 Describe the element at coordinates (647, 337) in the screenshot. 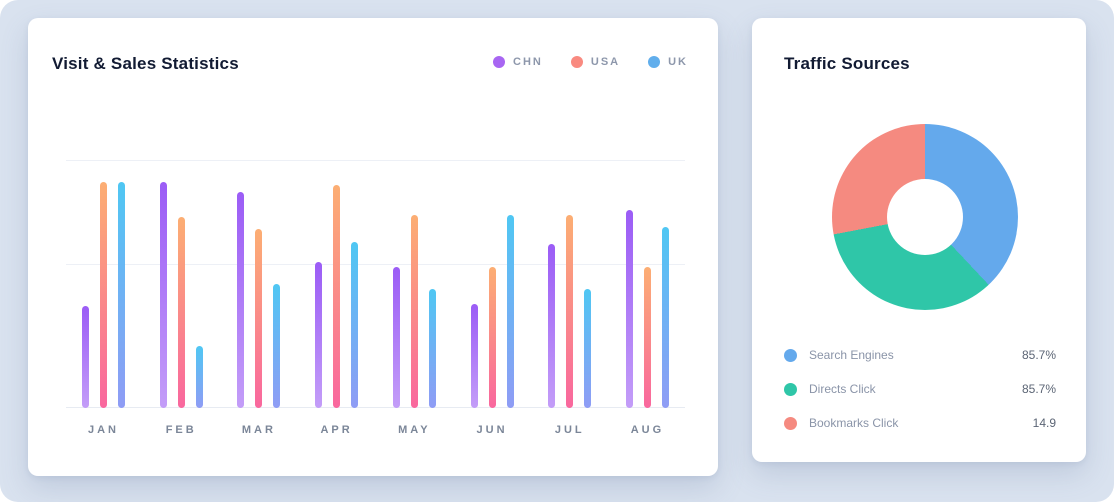

I see `bar-usa-aug` at that location.